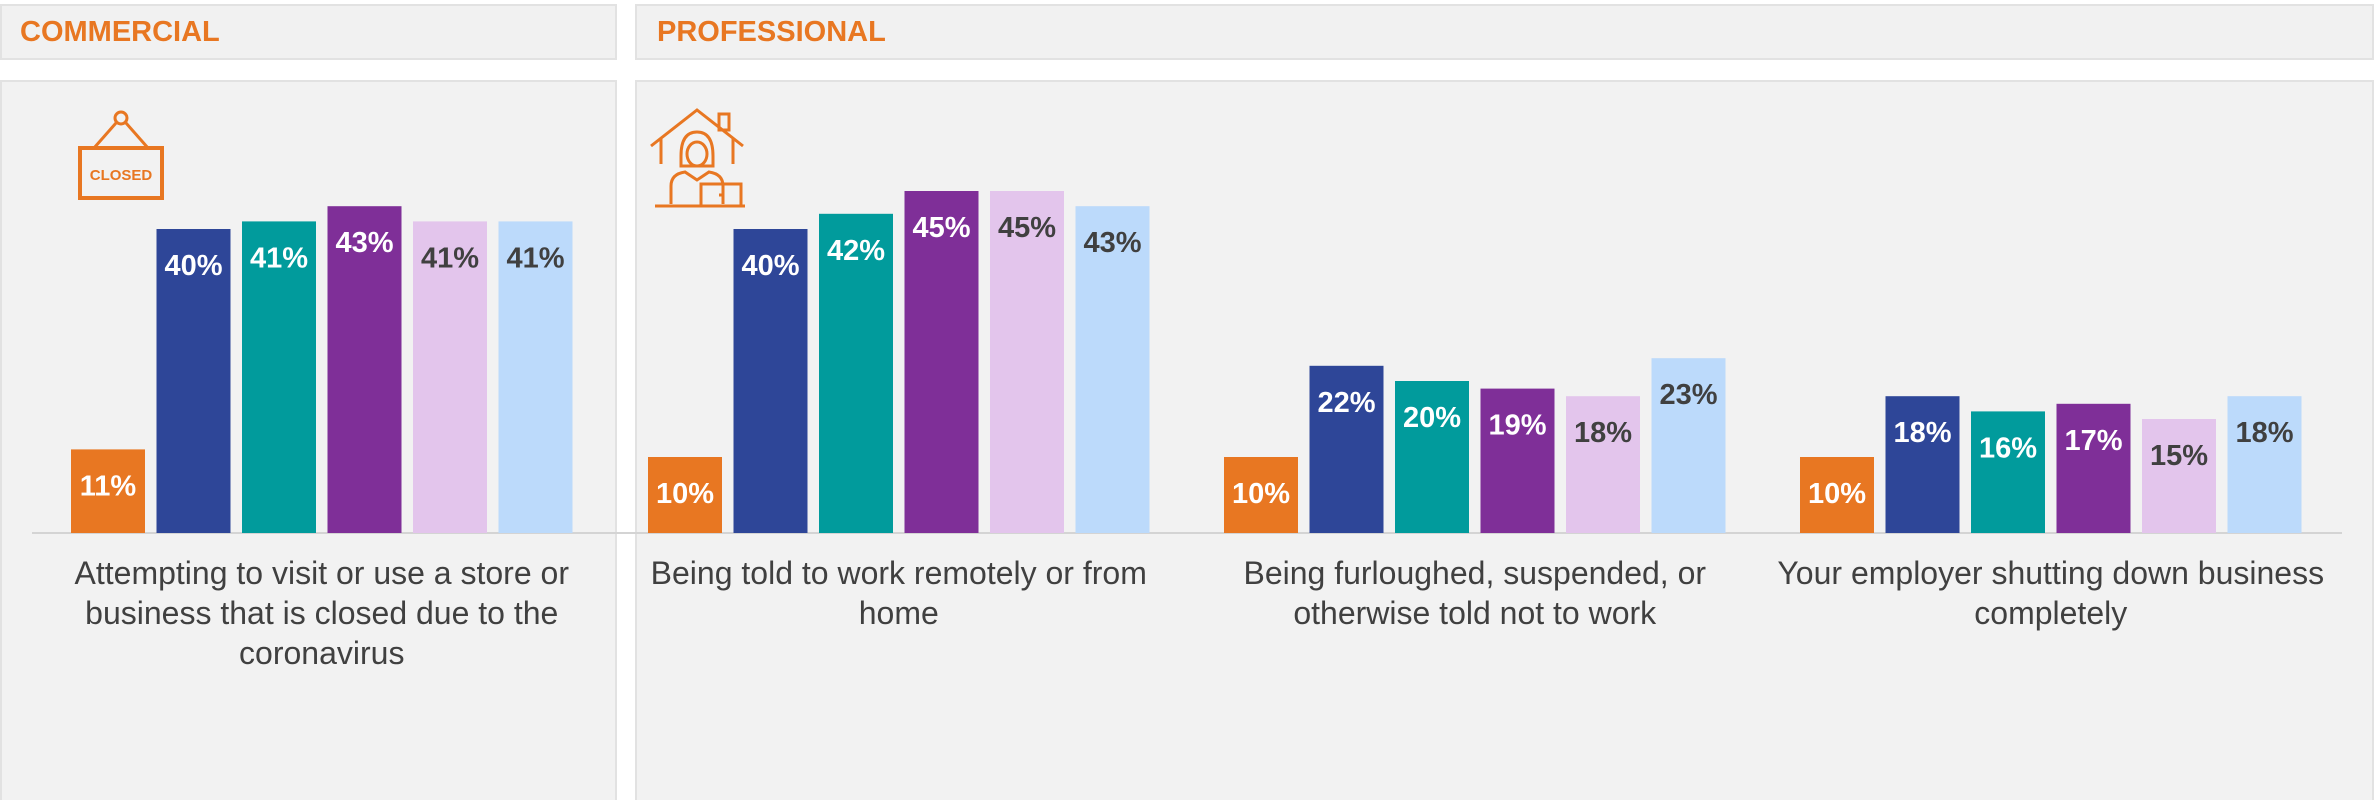 This screenshot has width=2374, height=800. Describe the element at coordinates (2179, 456) in the screenshot. I see `bar-value-label: 15%` at that location.